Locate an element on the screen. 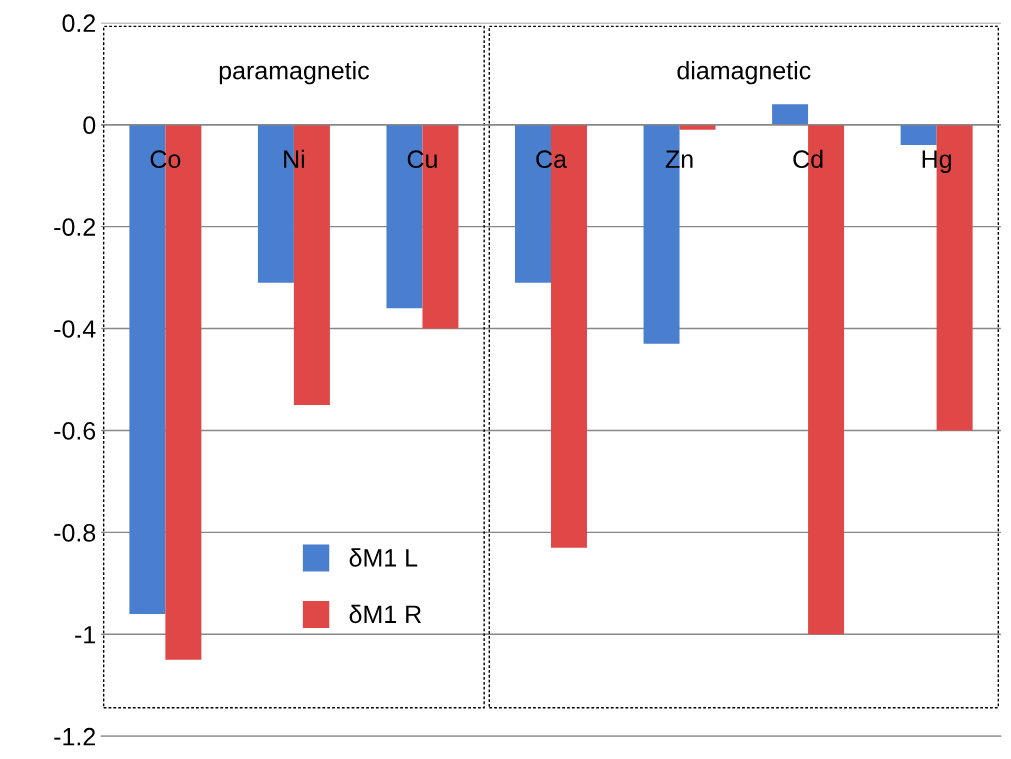  y-tick-label: 0 is located at coordinates (89, 125).